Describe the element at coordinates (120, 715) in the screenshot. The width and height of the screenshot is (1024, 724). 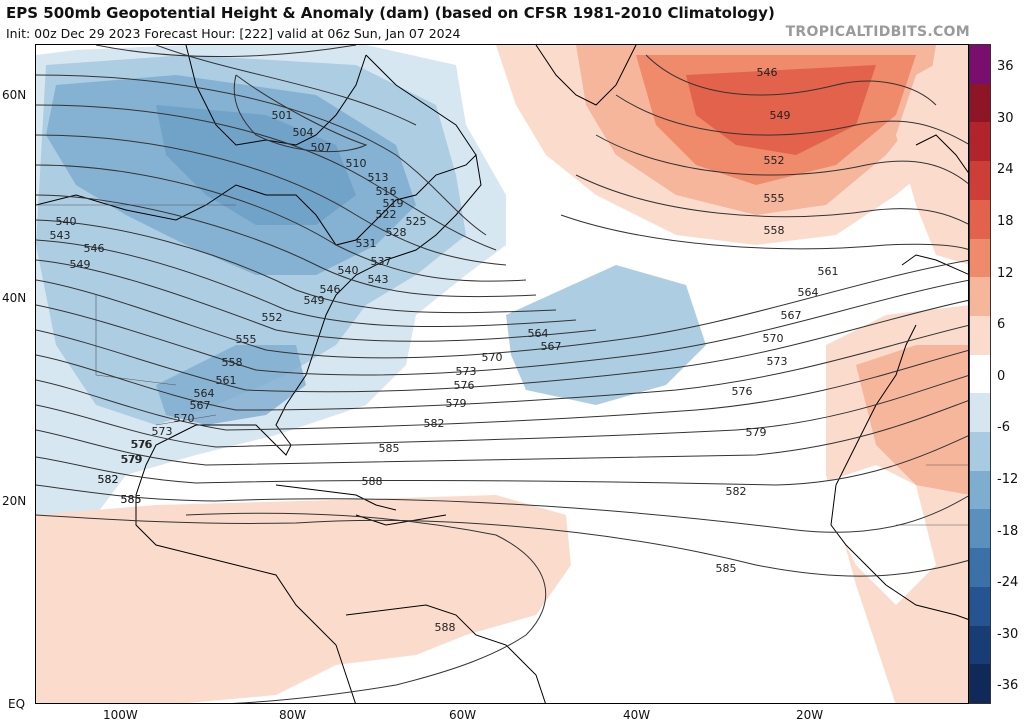
I see `lon-label: 100W` at that location.